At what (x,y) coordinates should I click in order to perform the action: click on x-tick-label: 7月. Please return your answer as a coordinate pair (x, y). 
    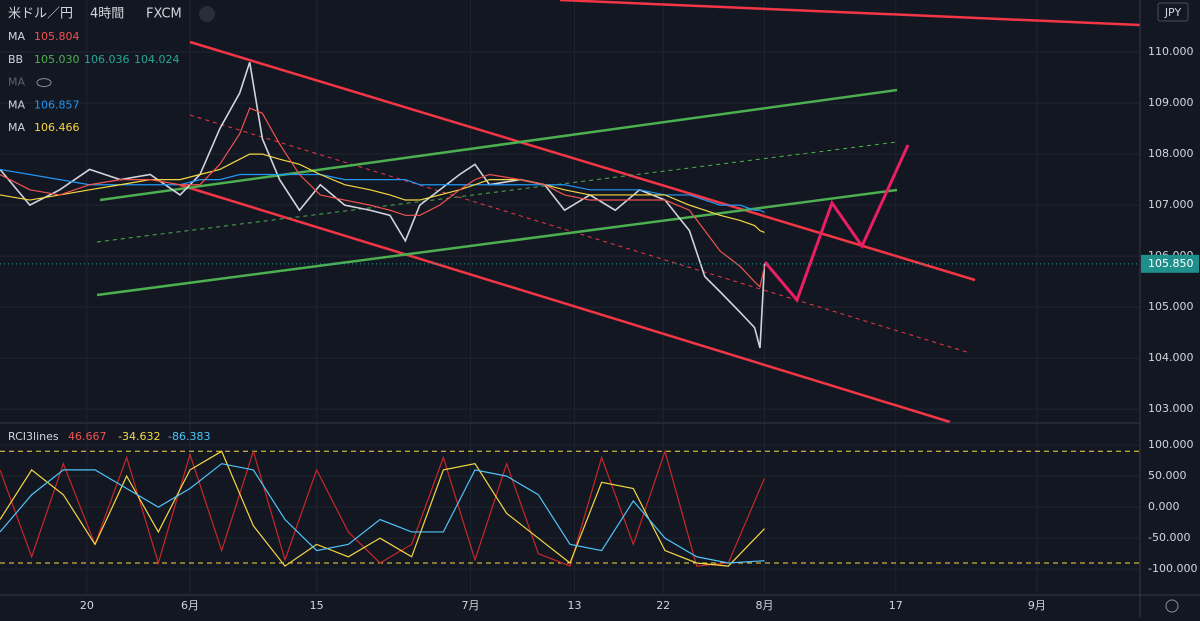
    Looking at the image, I should click on (470, 605).